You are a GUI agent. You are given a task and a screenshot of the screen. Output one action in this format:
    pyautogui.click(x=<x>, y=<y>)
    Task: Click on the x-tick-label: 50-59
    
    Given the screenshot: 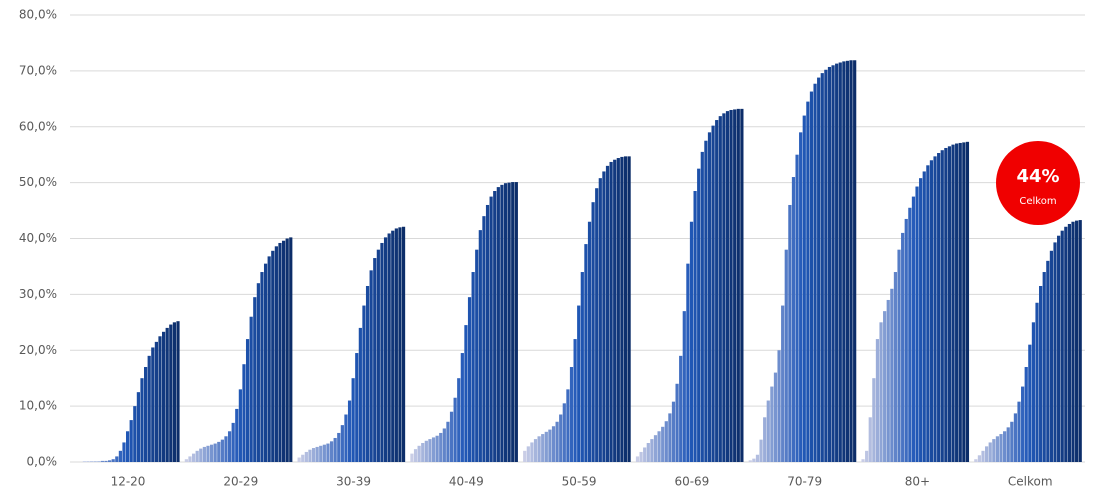 What is the action you would take?
    pyautogui.click(x=579, y=482)
    